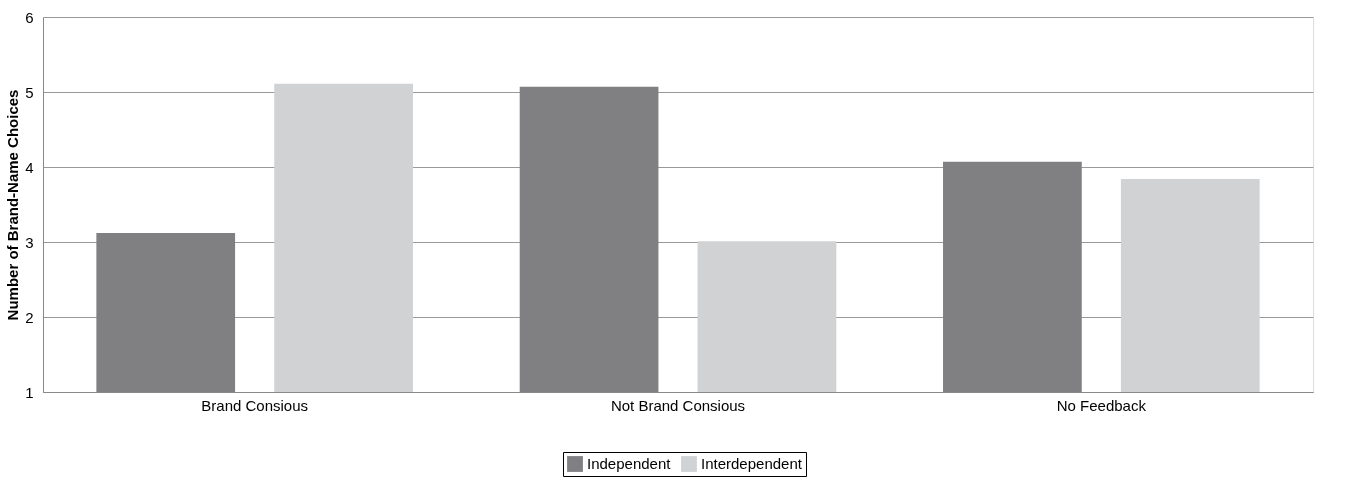 The height and width of the screenshot is (492, 1351). I want to click on y-tick-label: 2, so click(29, 317).